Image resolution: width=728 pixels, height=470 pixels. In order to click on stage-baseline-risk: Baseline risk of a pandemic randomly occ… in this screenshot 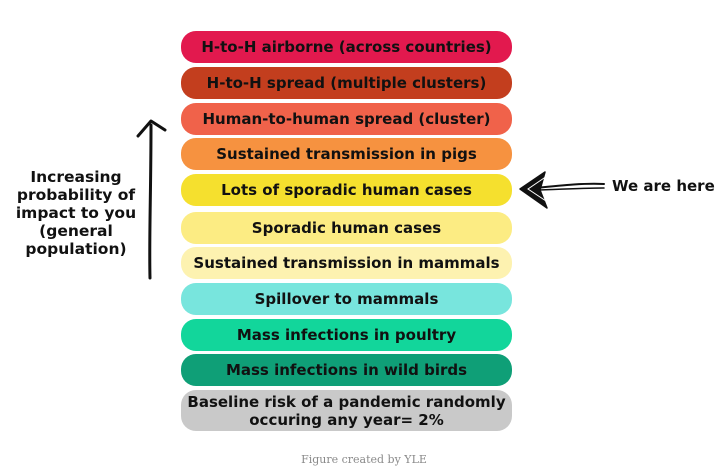, I will do `click(346, 410)`.